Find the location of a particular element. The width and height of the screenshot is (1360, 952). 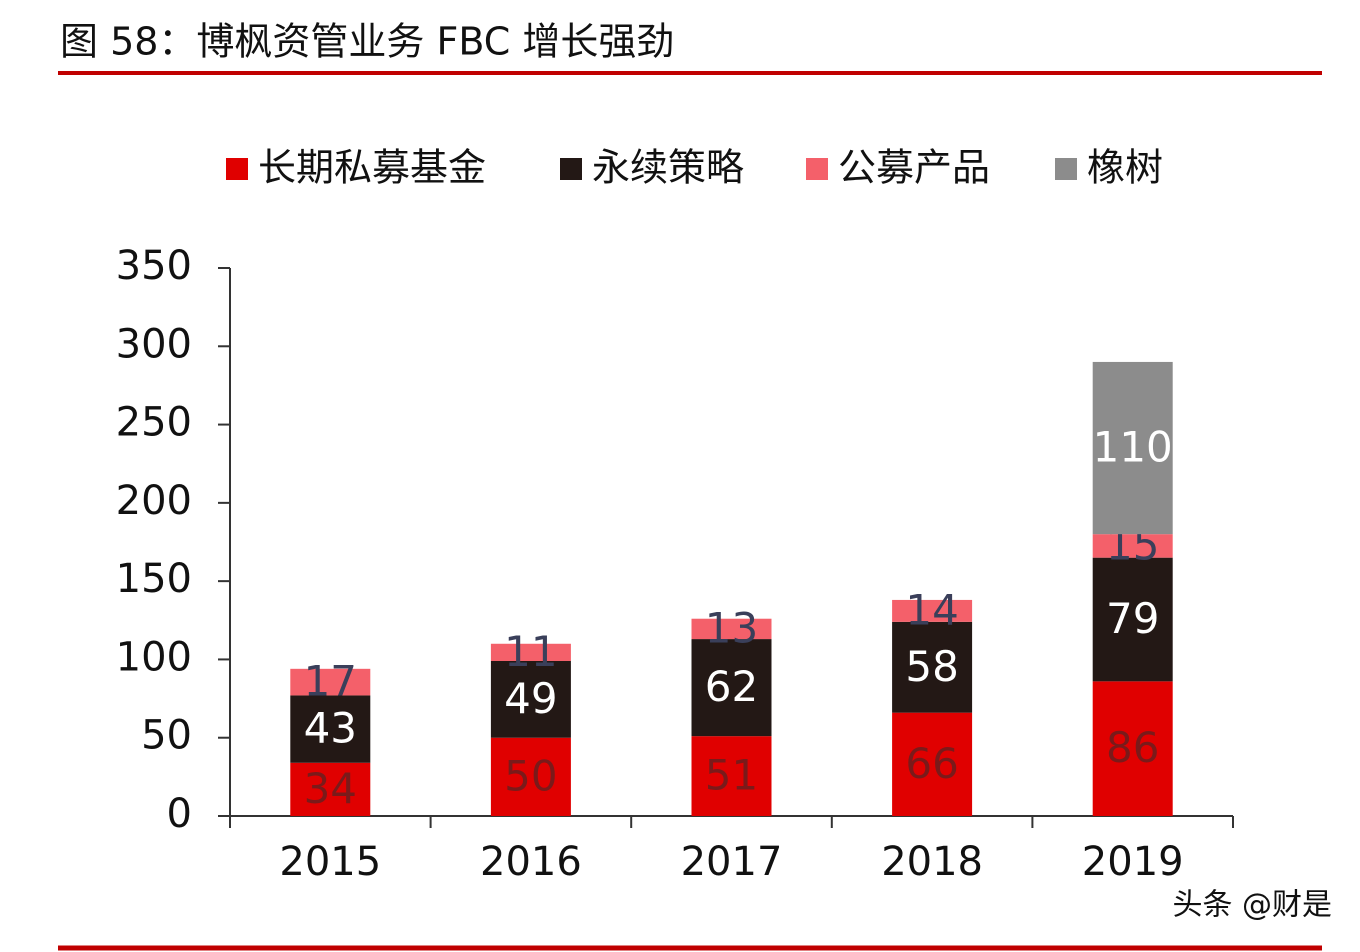

y-tick-label: 150 is located at coordinates (154, 579).